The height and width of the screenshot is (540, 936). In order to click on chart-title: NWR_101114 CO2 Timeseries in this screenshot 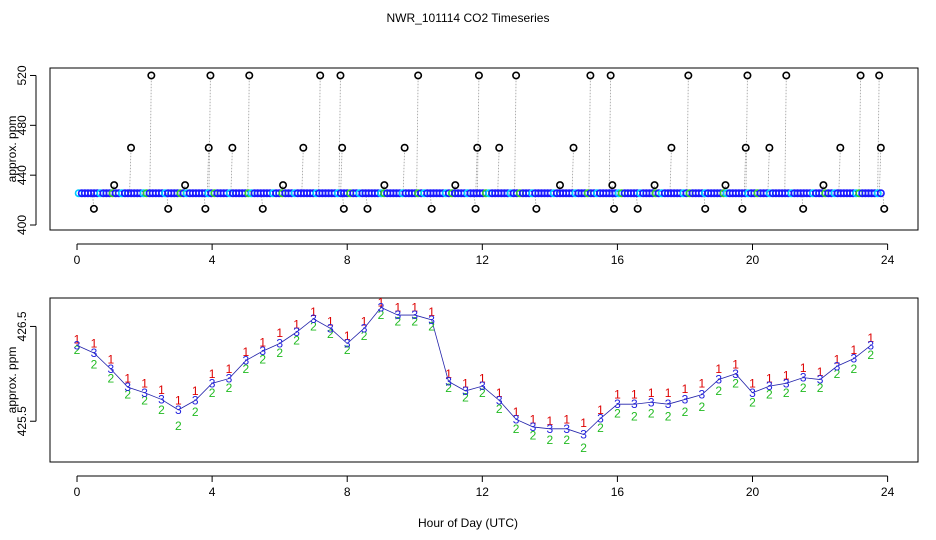, I will do `click(468, 18)`.